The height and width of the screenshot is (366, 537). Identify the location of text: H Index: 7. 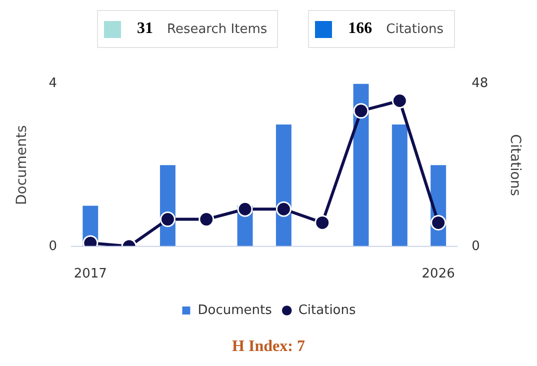
(268, 347).